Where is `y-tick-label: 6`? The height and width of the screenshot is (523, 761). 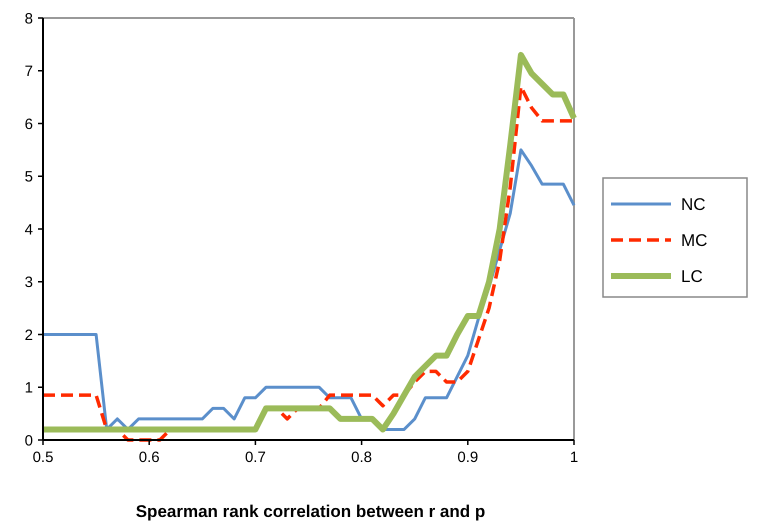
y-tick-label: 6 is located at coordinates (28, 124).